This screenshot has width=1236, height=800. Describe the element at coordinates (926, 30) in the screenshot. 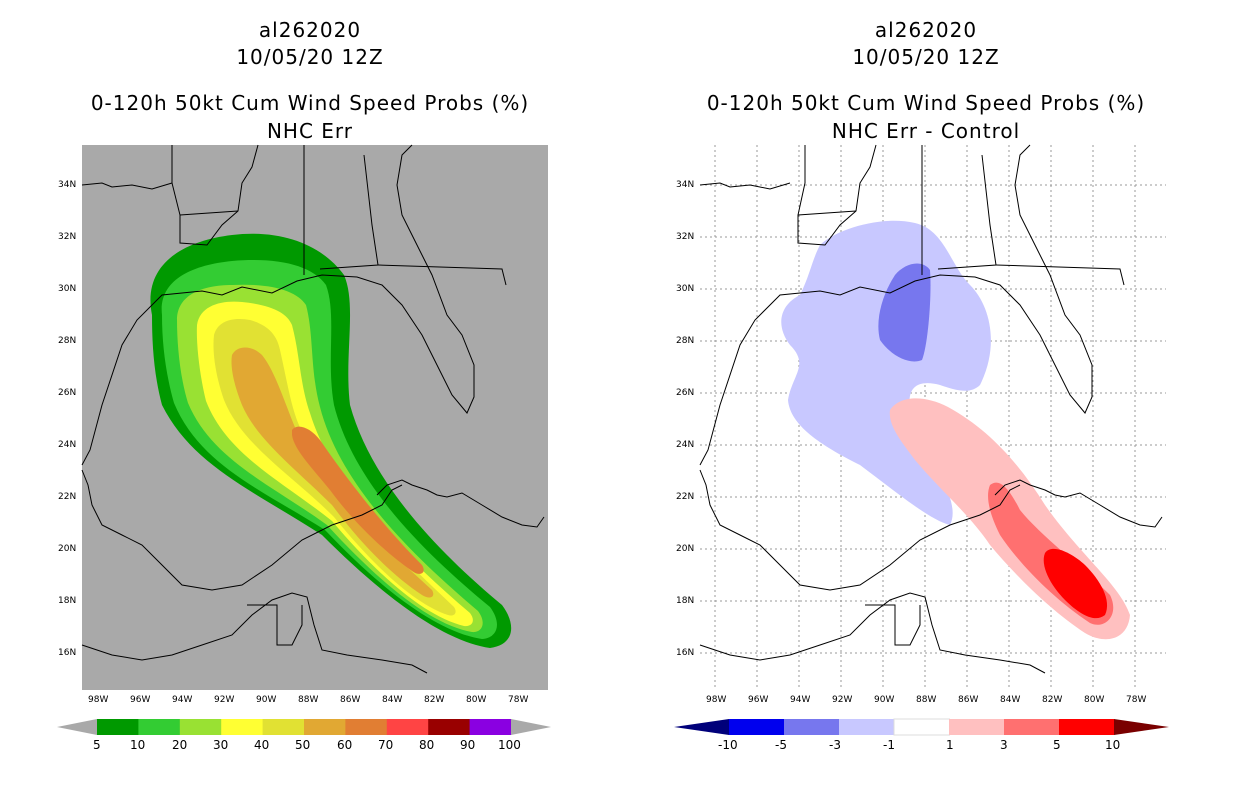

I see `right-storm-id: al262020` at that location.